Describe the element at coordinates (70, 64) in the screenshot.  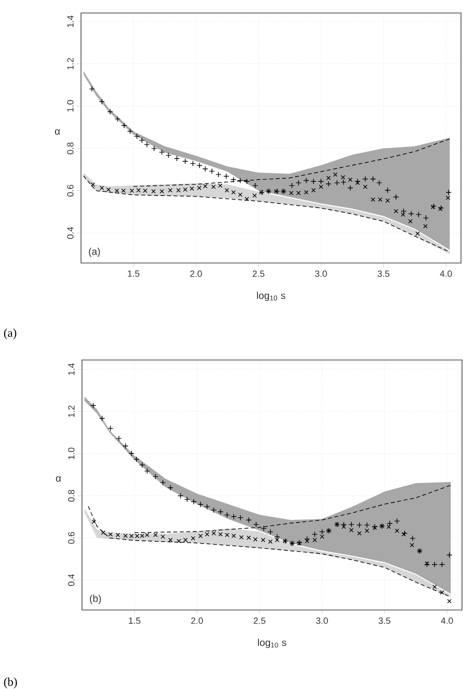
I see `y-tick-label: 1.2` at that location.